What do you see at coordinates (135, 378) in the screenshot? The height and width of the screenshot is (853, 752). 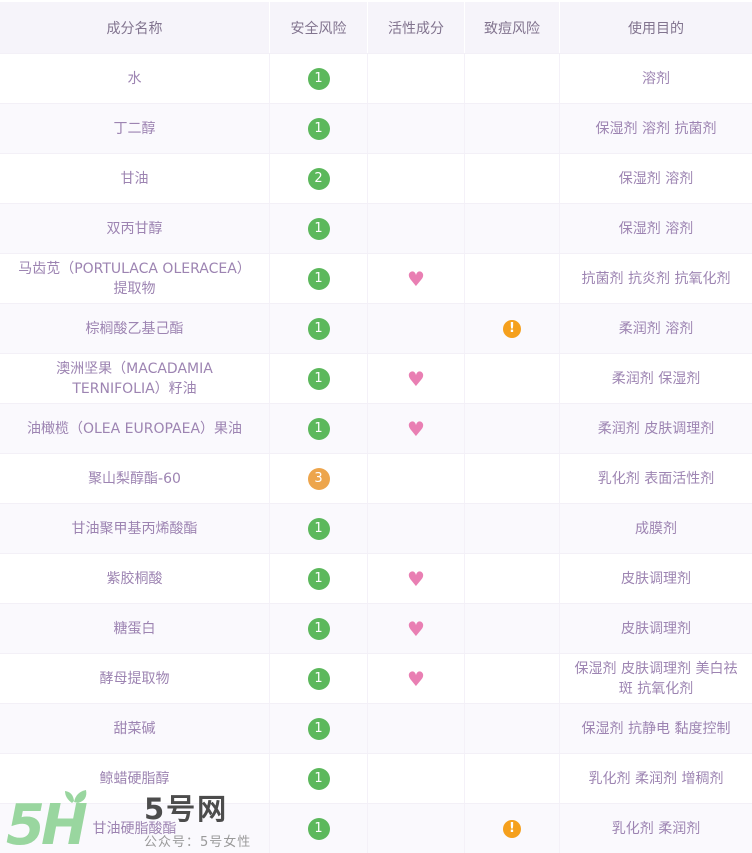 I see `ingredient-name-cell: 澳洲坚果（MACADAMIA TERNIFOLIA）籽油` at bounding box center [135, 378].